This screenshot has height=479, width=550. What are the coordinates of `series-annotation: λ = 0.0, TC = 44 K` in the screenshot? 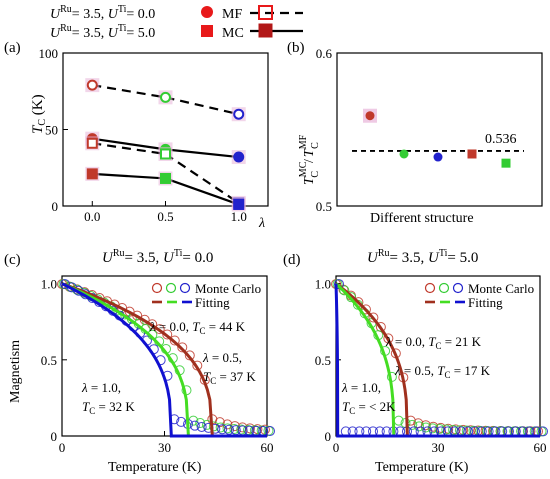 It's located at (197, 327).